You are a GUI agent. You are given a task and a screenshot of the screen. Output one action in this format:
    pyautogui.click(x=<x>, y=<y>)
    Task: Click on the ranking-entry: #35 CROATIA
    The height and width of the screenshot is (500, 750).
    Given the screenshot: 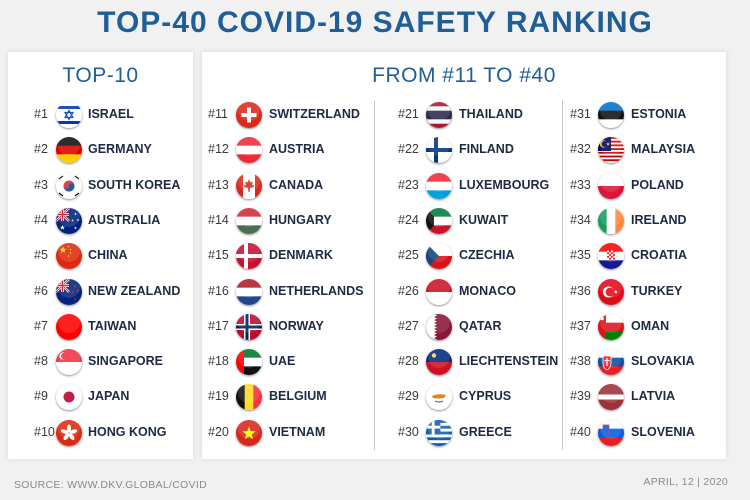 What is the action you would take?
    pyautogui.click(x=657, y=256)
    